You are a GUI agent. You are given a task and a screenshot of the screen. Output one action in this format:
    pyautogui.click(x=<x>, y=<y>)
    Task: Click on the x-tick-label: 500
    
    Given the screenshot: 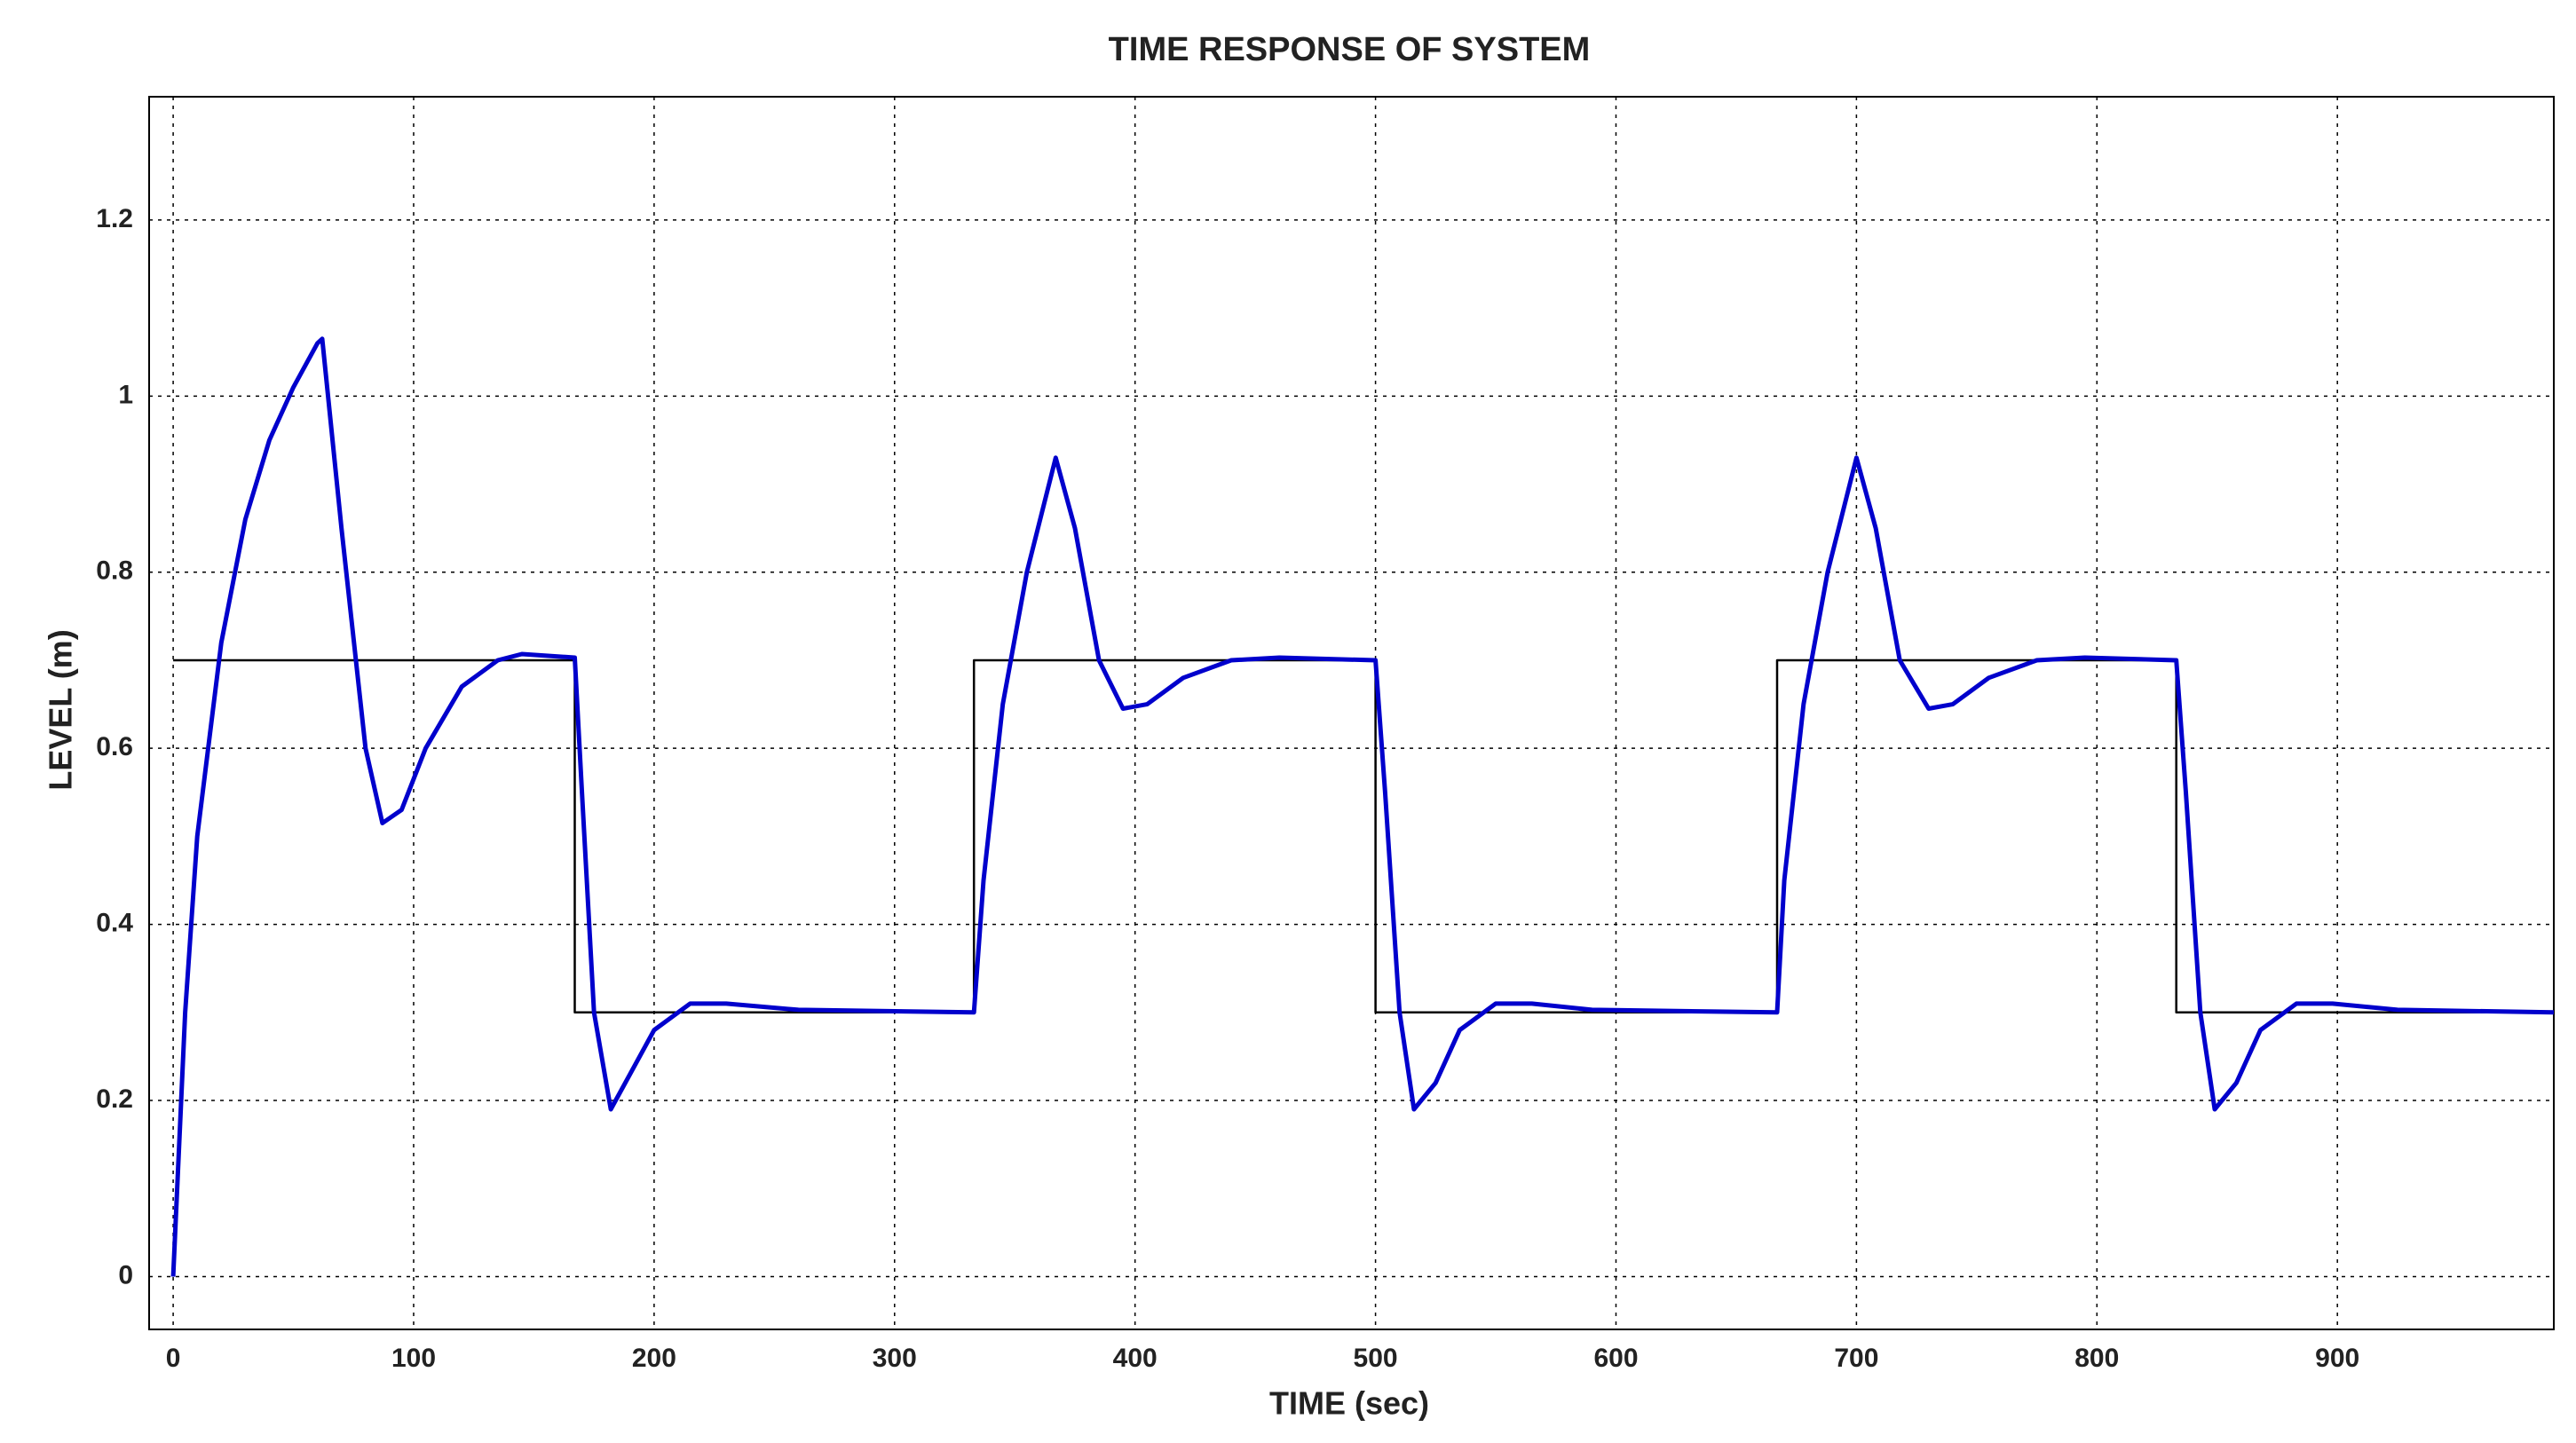 What is the action you would take?
    pyautogui.click(x=1376, y=1358)
    